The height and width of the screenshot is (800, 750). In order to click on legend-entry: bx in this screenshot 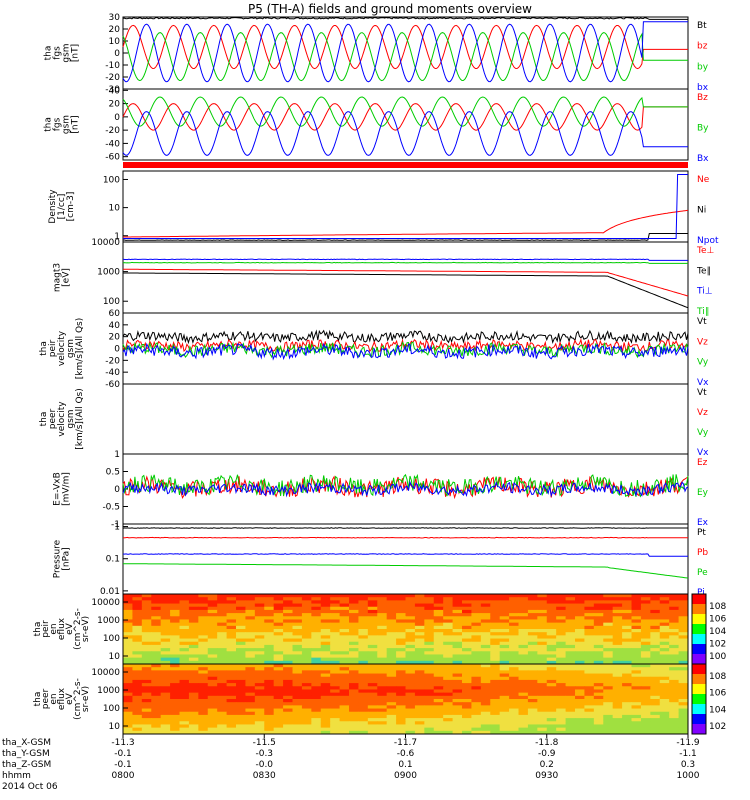, I will do `click(703, 88)`.